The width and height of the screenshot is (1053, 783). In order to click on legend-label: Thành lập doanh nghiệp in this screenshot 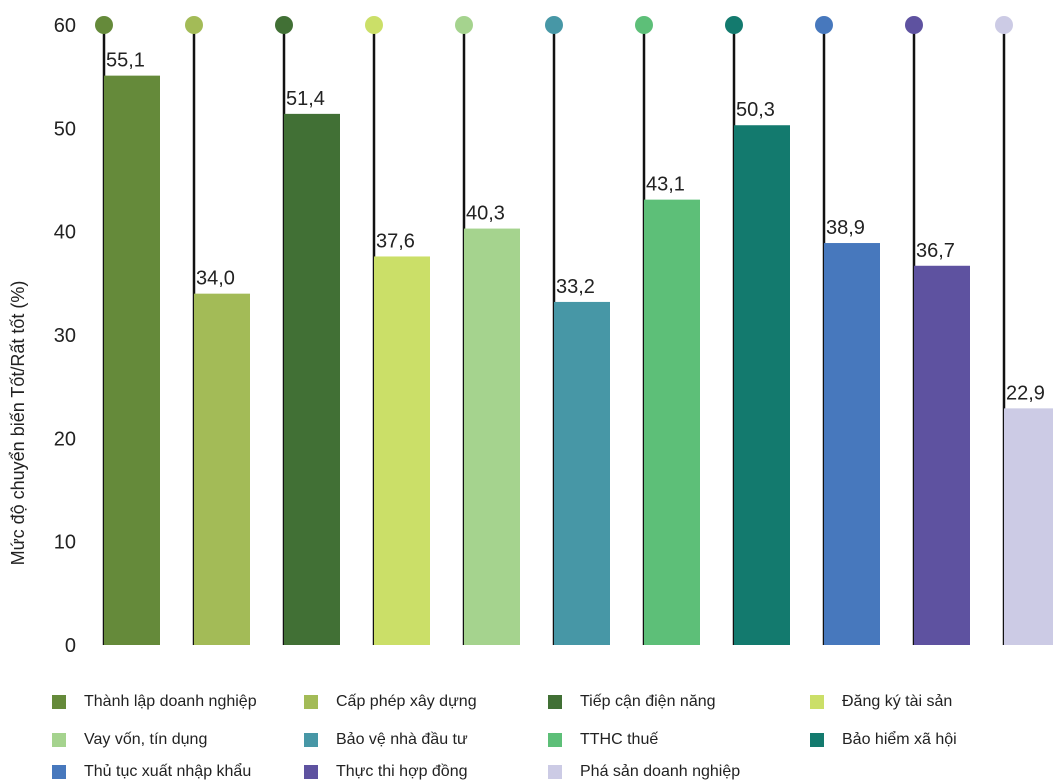, I will do `click(170, 701)`.